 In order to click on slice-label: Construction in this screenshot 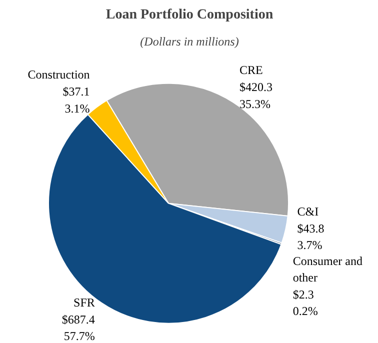, I will do `click(59, 75)`.